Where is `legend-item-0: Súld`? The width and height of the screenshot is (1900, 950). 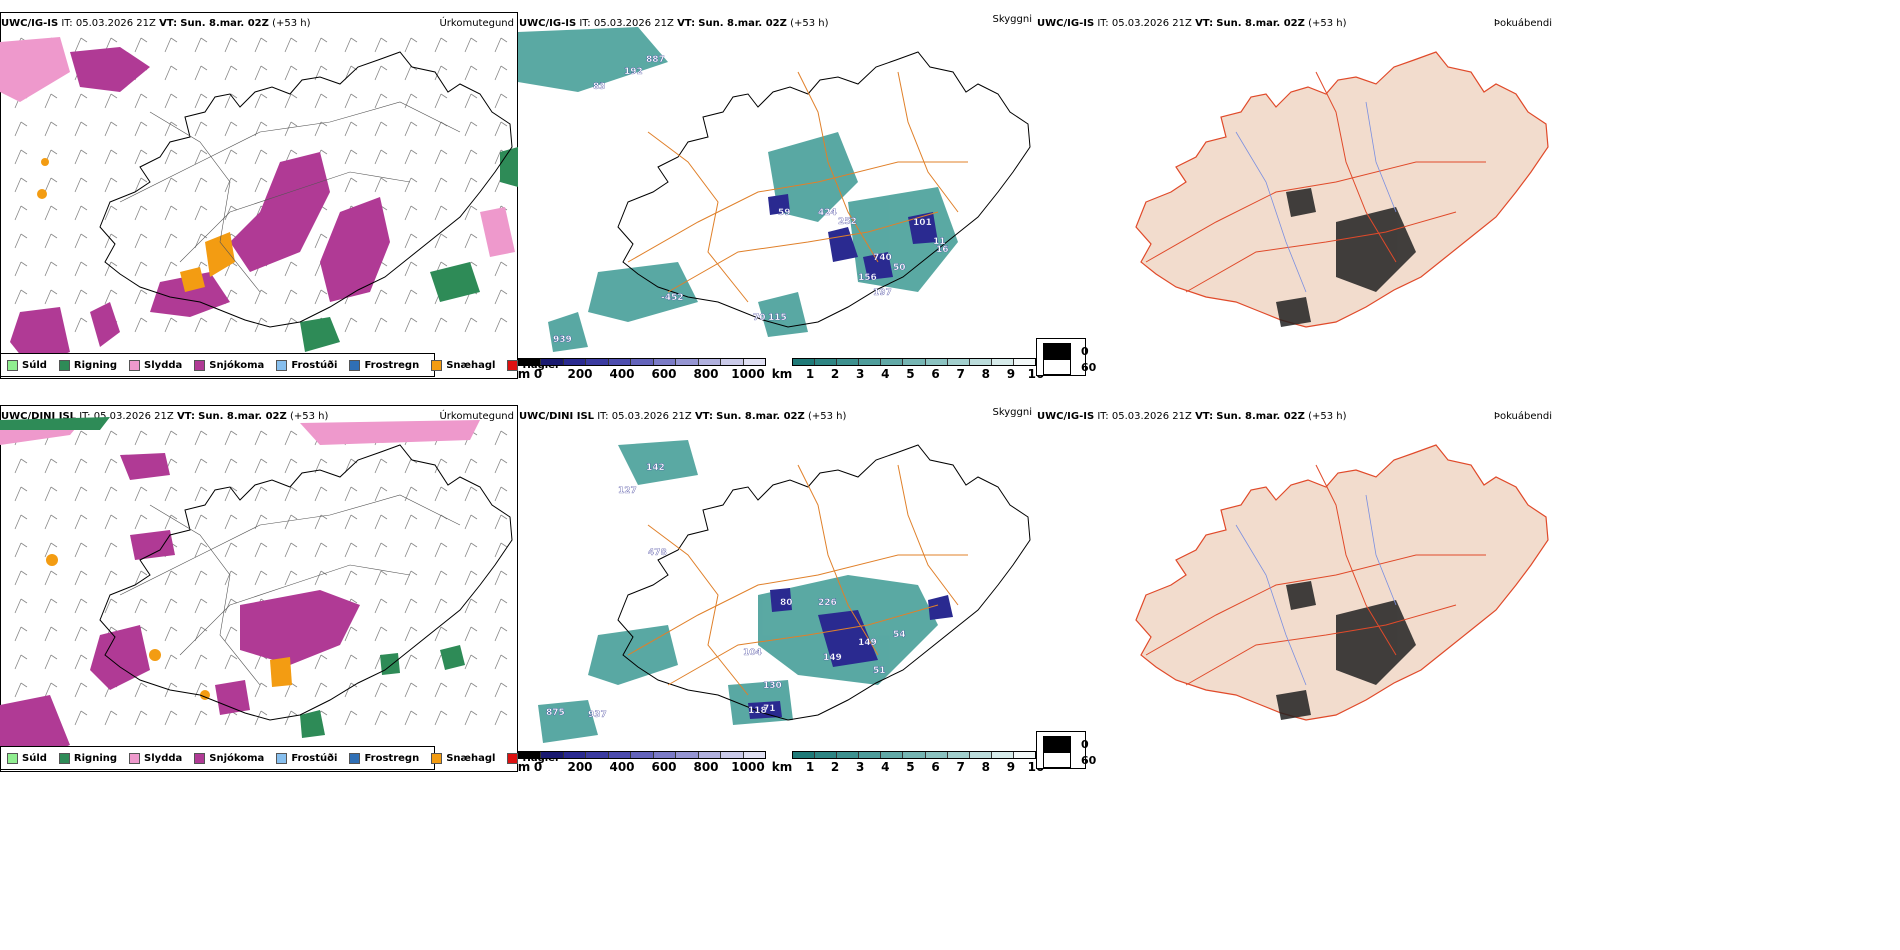 legend-item-0: Súld is located at coordinates (27, 365).